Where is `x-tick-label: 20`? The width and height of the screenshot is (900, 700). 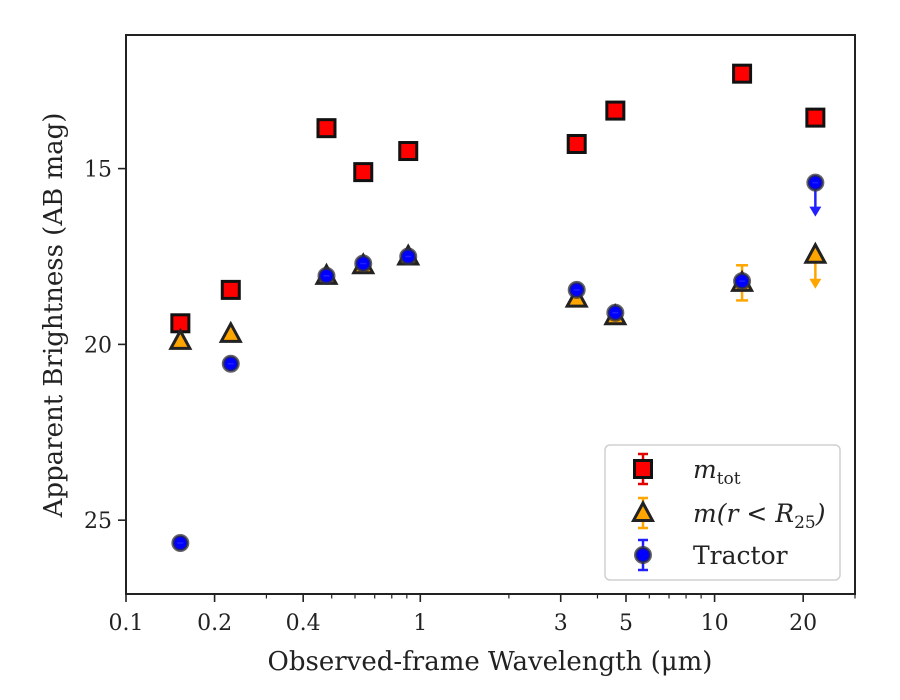
x-tick-label: 20 is located at coordinates (803, 623).